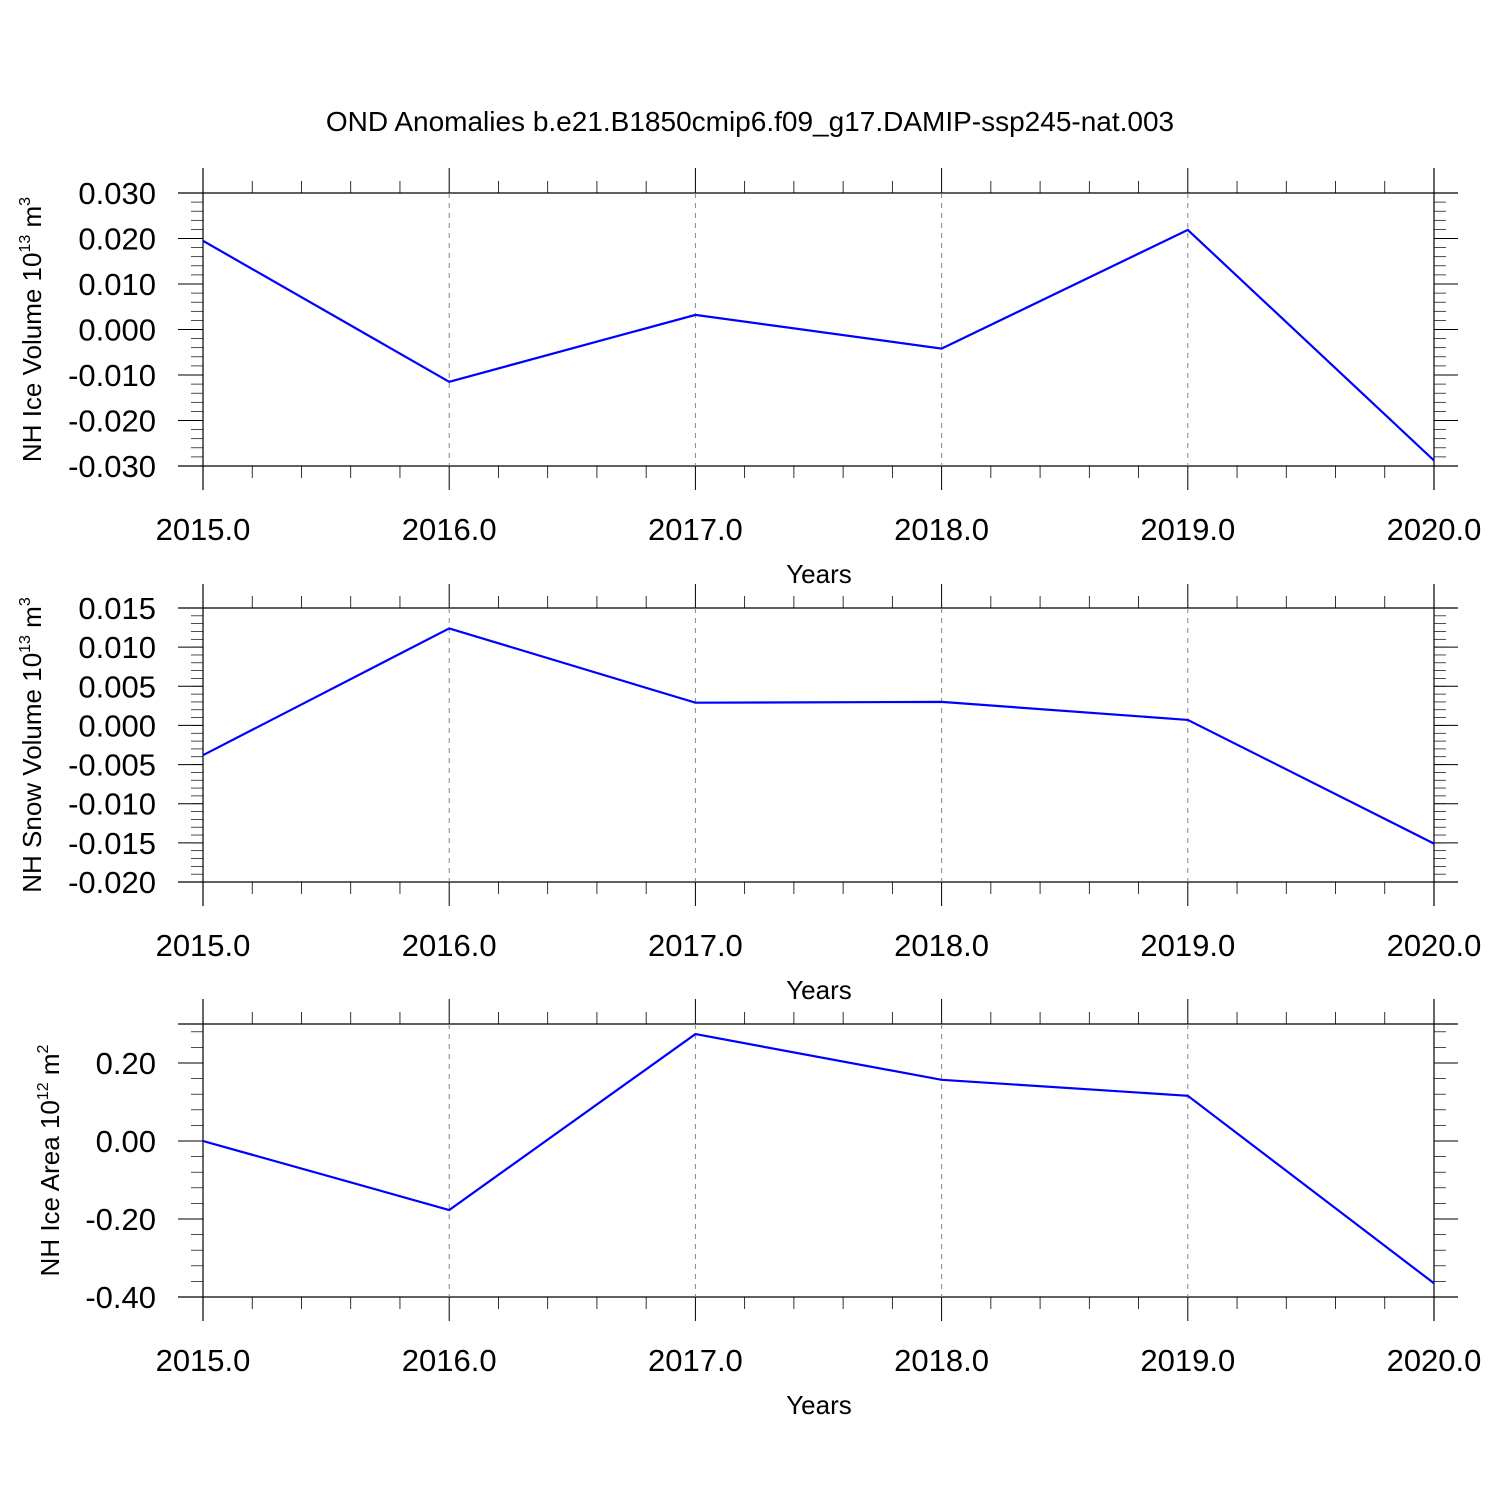 This screenshot has width=1500, height=1500. Describe the element at coordinates (117, 239) in the screenshot. I see `y-tick-label: 0.020` at that location.